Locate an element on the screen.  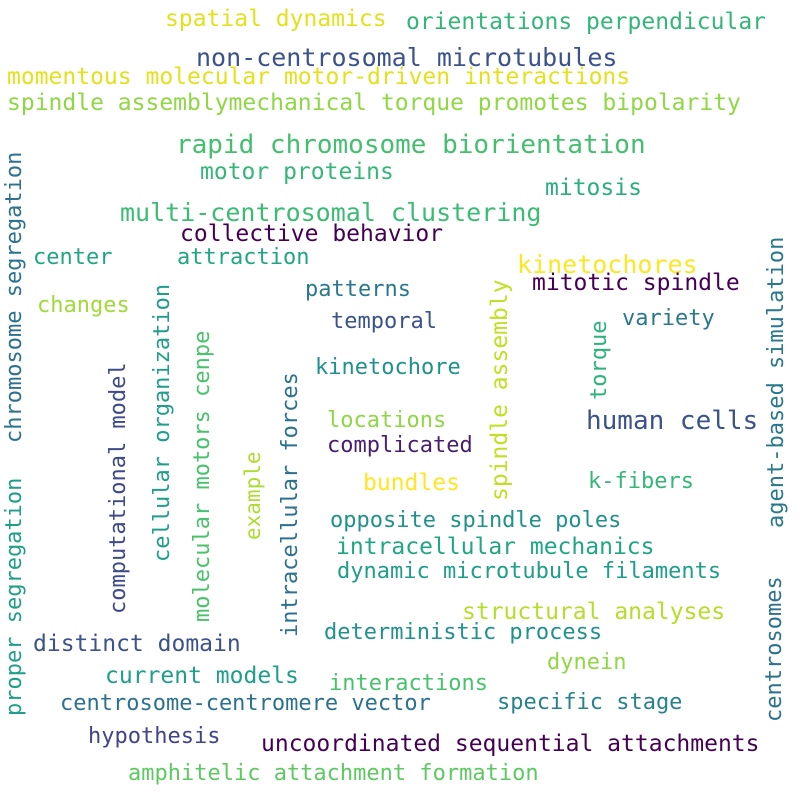
word-hypothesis: hypothesis is located at coordinates (154, 736).